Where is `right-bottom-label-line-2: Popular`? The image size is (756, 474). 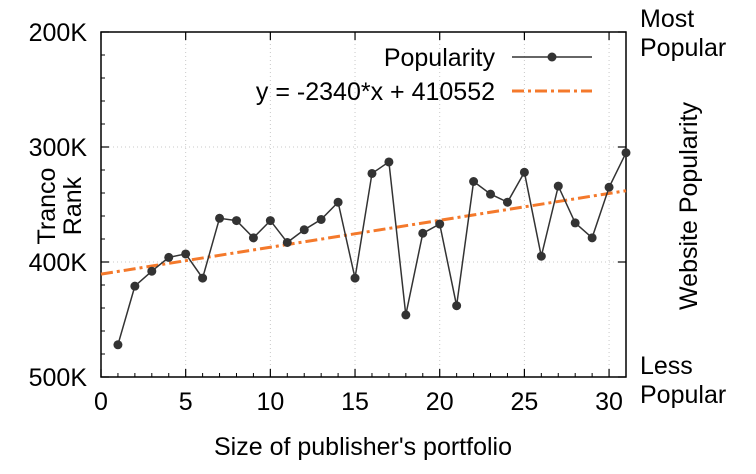 right-bottom-label-line-2: Popular is located at coordinates (683, 395).